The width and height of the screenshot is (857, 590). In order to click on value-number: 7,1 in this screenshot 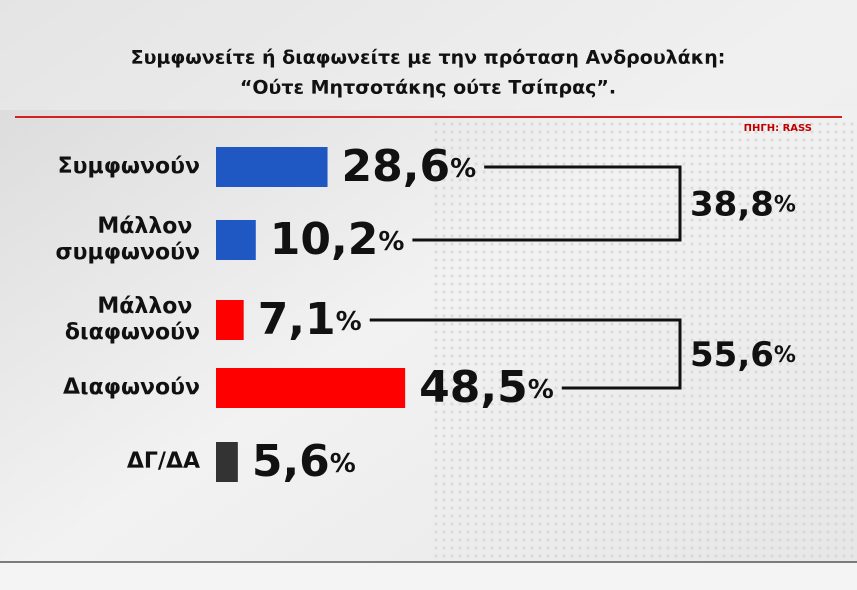, I will do `click(297, 319)`.